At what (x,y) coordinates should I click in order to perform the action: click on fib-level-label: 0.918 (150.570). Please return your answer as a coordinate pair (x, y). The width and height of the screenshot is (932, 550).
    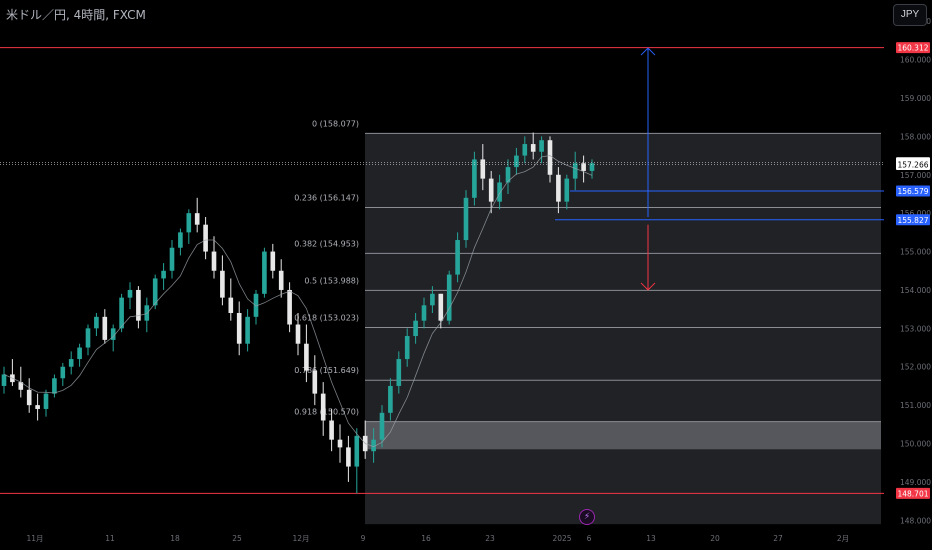
    Looking at the image, I should click on (326, 412).